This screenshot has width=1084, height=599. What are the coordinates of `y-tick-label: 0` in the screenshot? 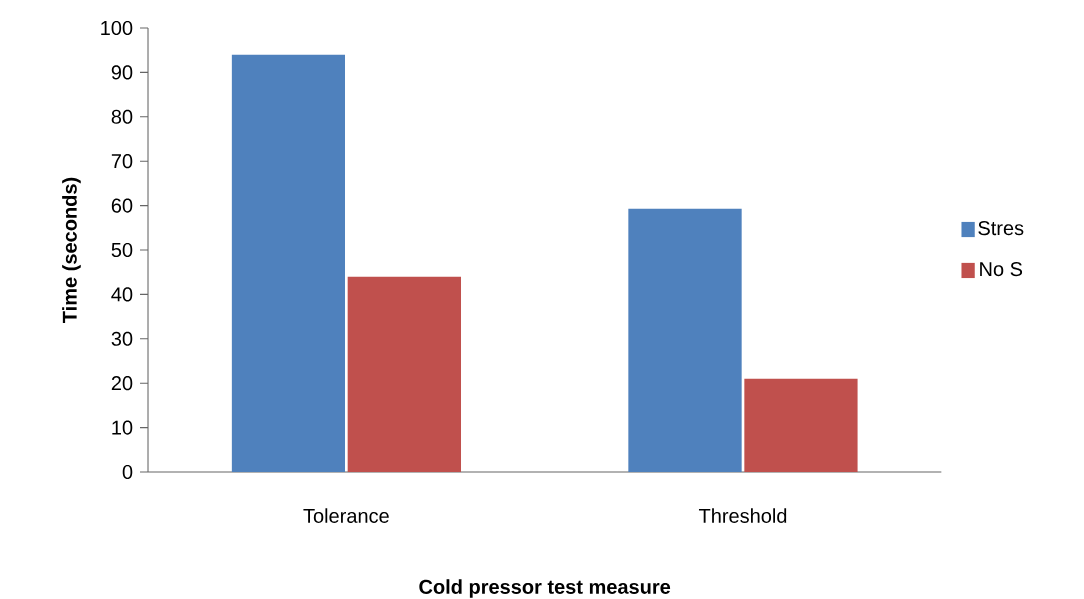 It's located at (127, 472).